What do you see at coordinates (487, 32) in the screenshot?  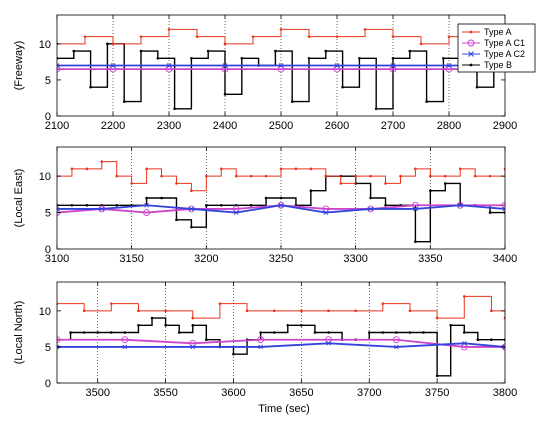 I see `legend-entry-type-a: Type A` at bounding box center [487, 32].